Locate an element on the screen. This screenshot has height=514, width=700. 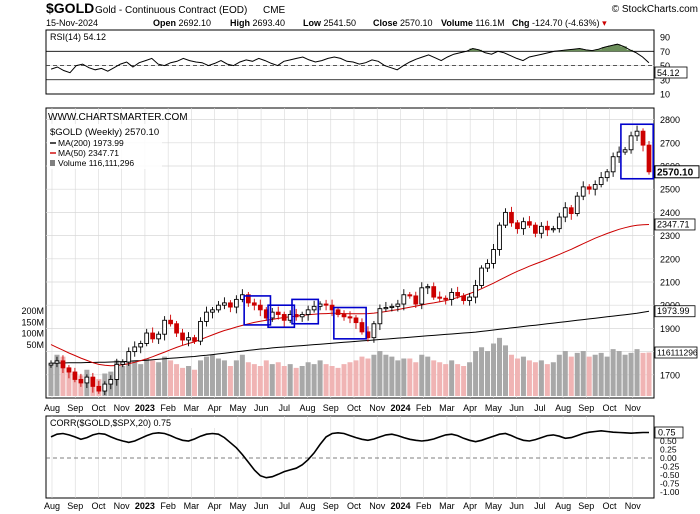
x-tick-label: Oct is located at coordinates (98, 408).